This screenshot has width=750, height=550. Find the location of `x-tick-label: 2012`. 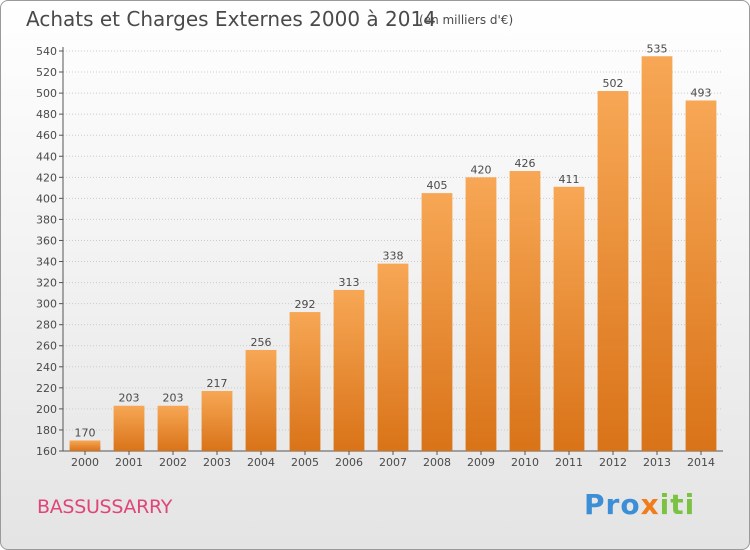

x-tick-label: 2012 is located at coordinates (613, 462).